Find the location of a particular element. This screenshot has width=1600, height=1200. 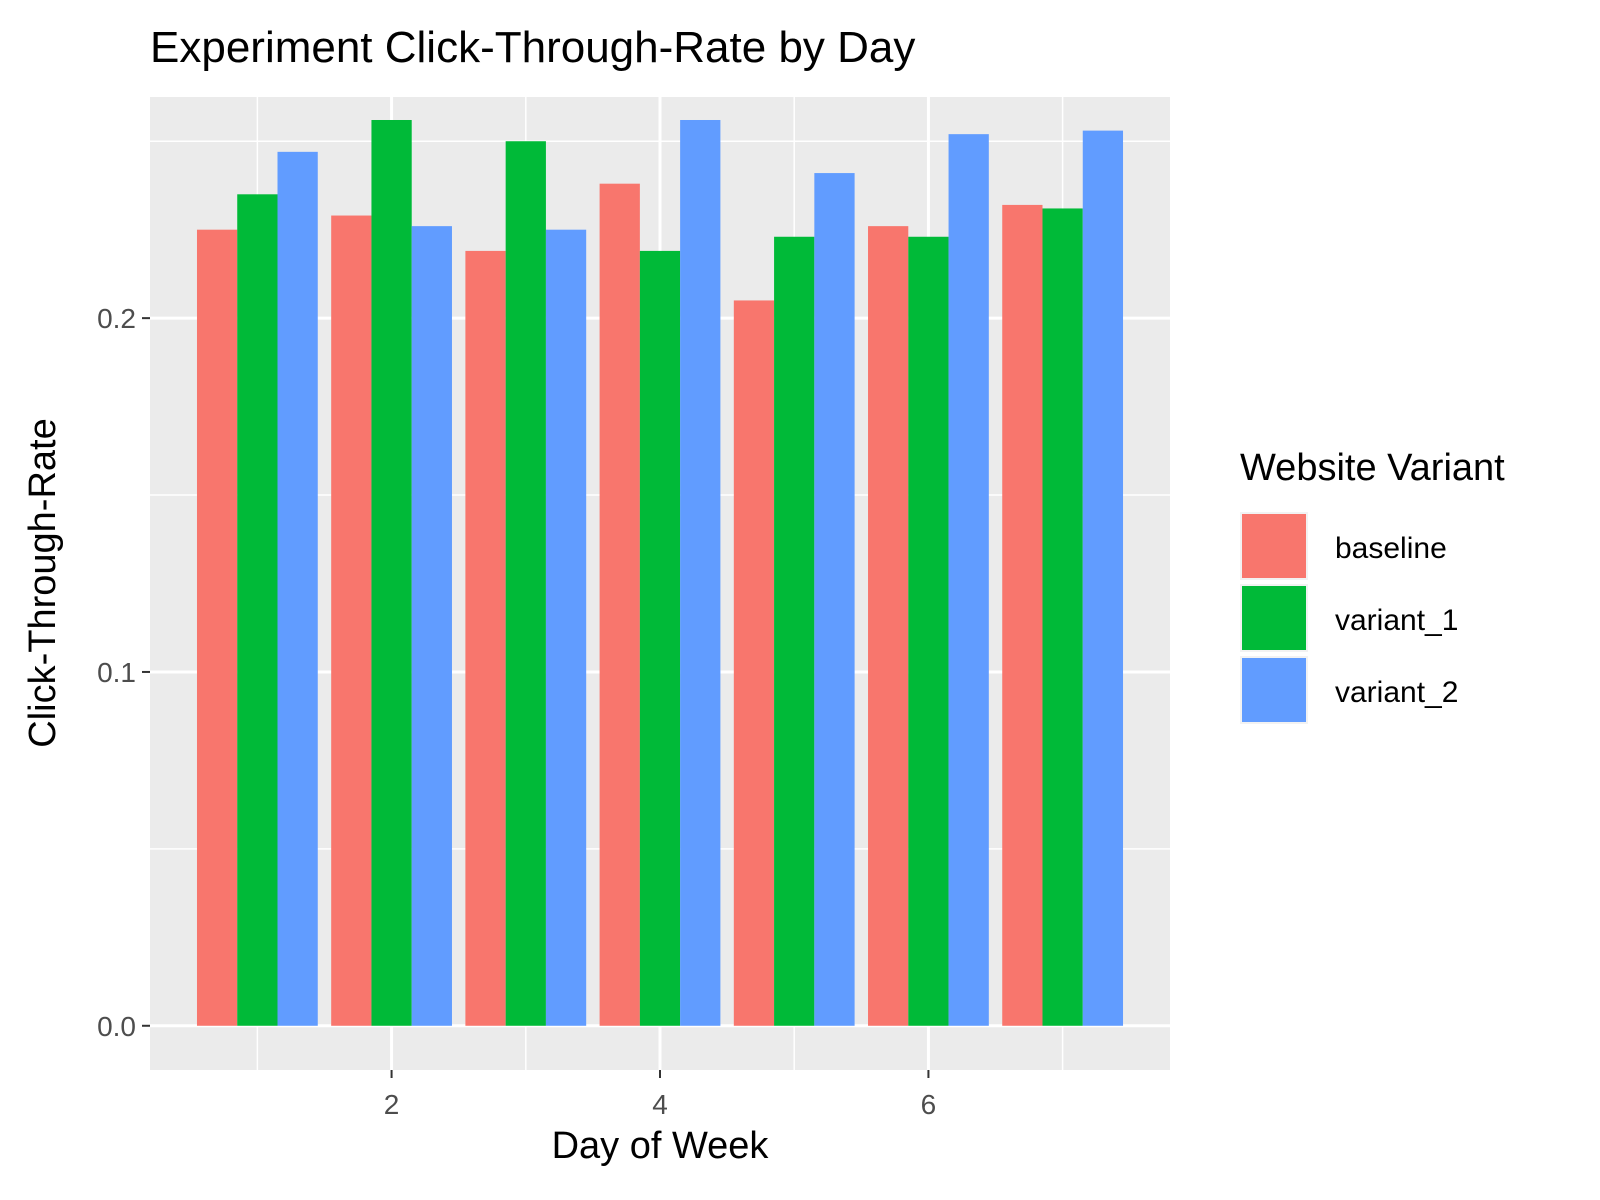

x-axis-title: Day of Week is located at coordinates (661, 1146).